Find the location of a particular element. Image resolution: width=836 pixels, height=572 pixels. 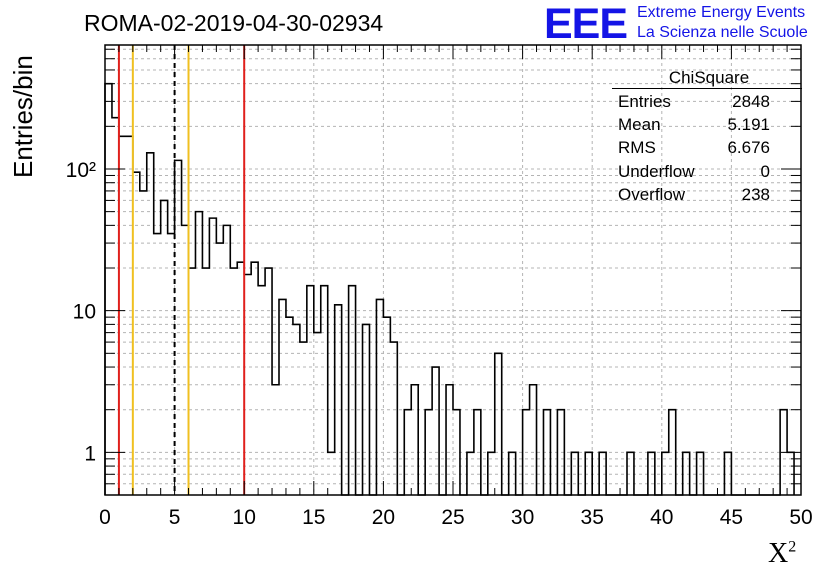

x-tick-label: 40 is located at coordinates (661, 517).